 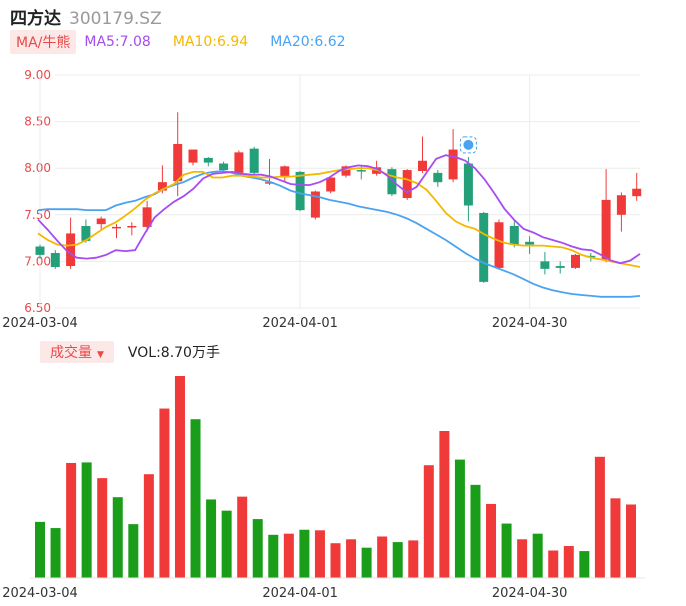 I want to click on stock-name: 四方达, so click(x=35, y=19).